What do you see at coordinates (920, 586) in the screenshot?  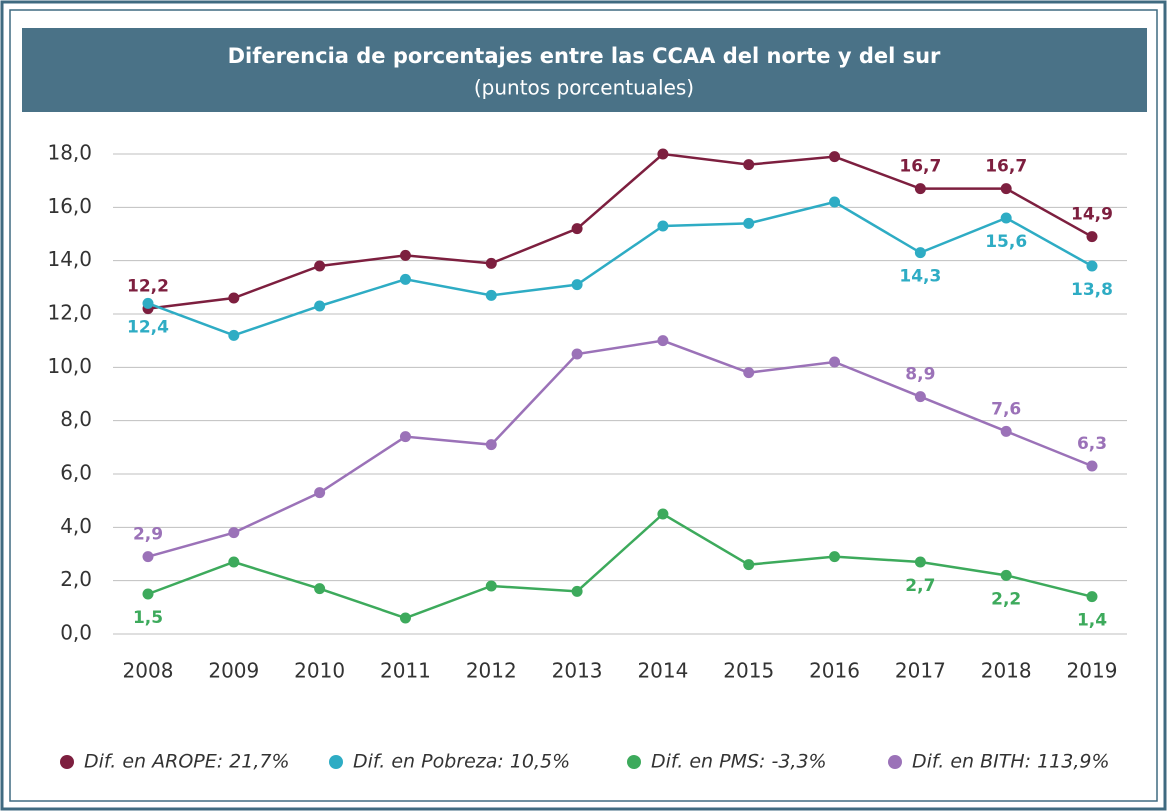 I see `data-label: 2,7` at bounding box center [920, 586].